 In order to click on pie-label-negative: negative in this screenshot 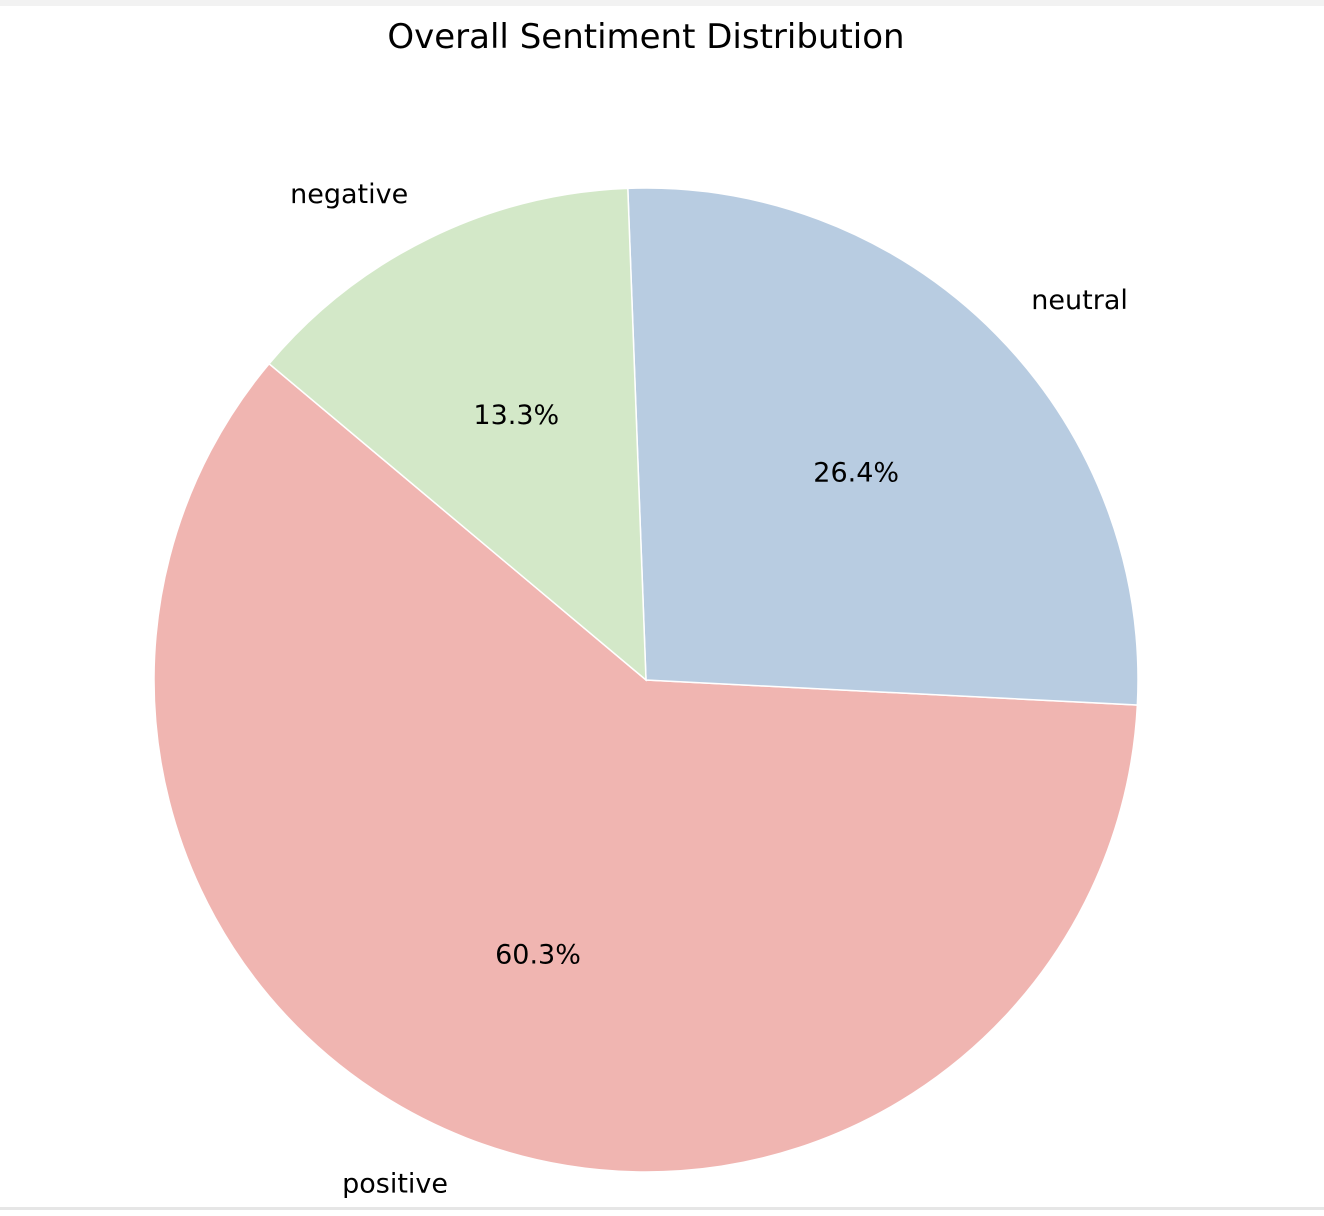, I will do `click(349, 194)`.